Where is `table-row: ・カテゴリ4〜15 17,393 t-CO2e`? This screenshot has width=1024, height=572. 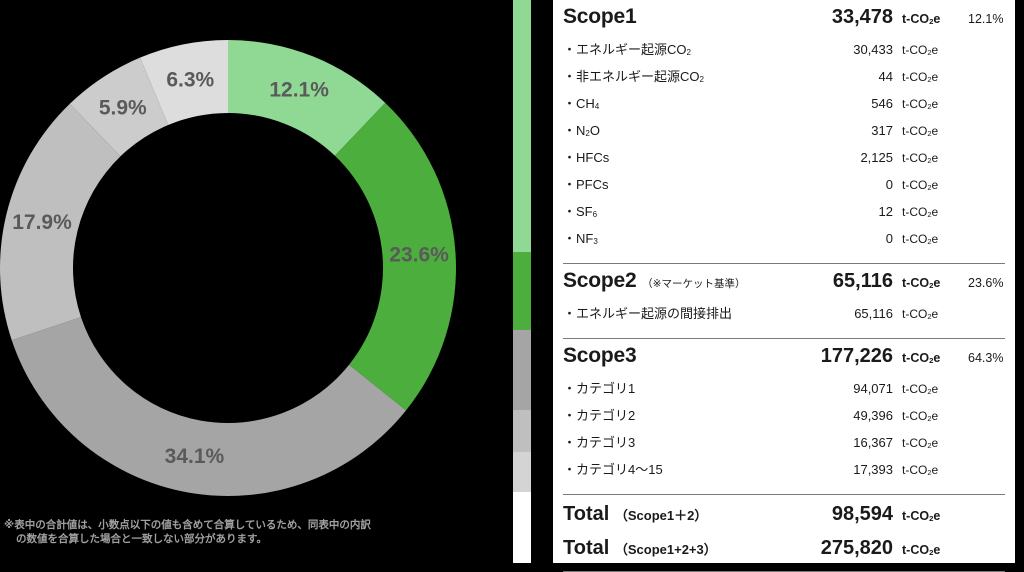
table-row: ・カテゴリ4〜15 17,393 t-CO2e is located at coordinates (784, 472).